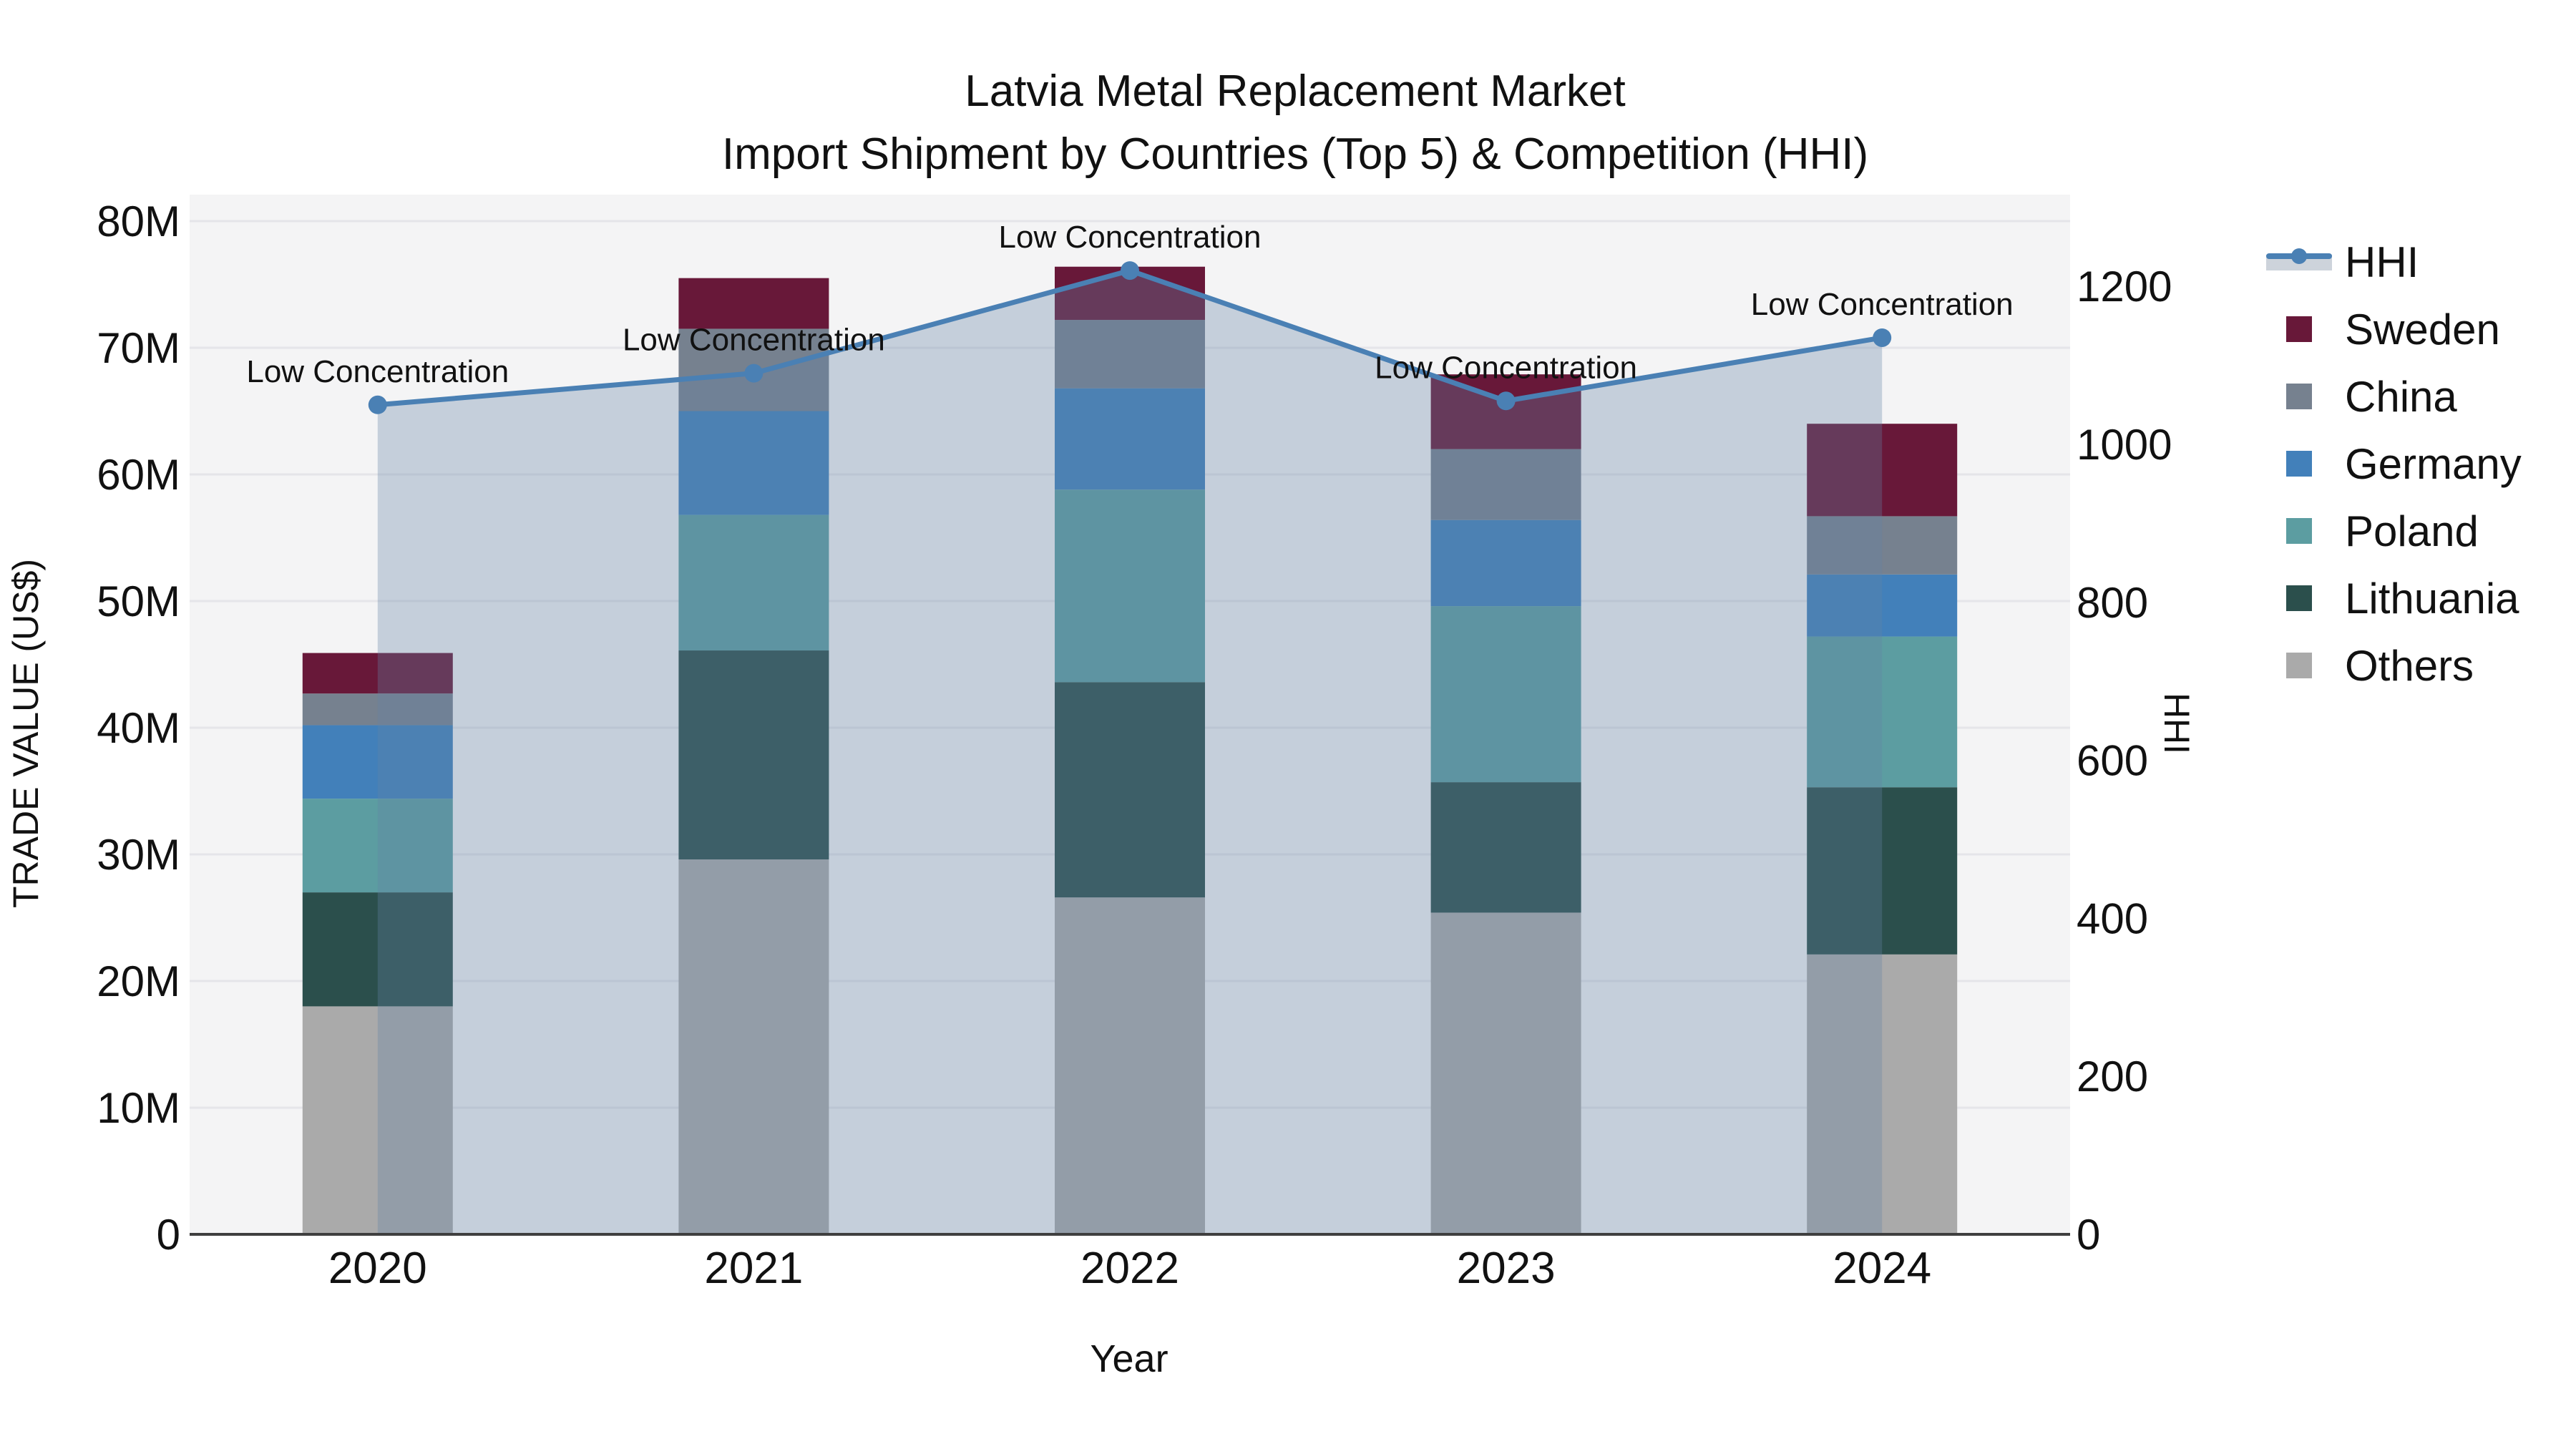 This screenshot has width=2576, height=1449. Describe the element at coordinates (2299, 464) in the screenshot. I see `germany-swatch-icon` at that location.